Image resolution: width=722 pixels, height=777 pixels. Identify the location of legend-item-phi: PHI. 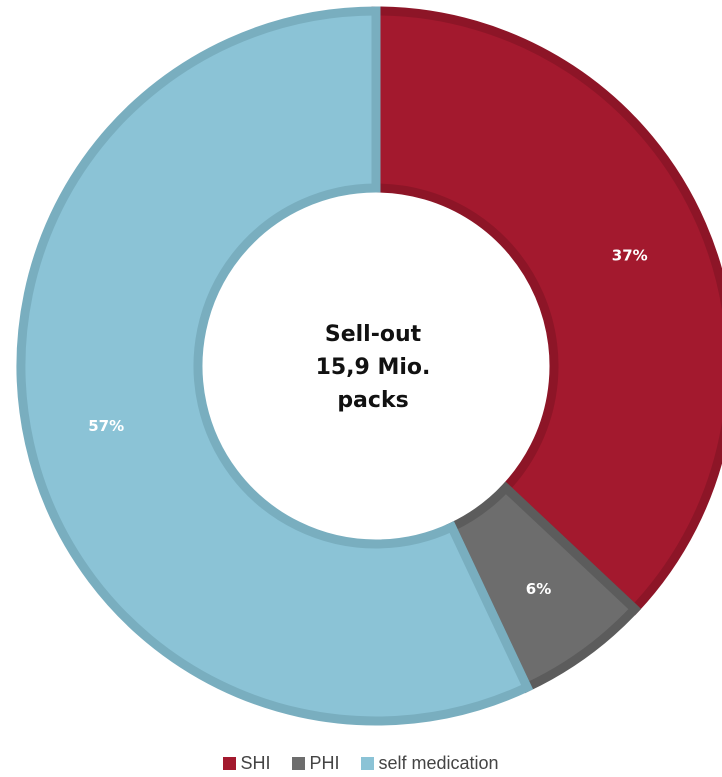
(315, 763).